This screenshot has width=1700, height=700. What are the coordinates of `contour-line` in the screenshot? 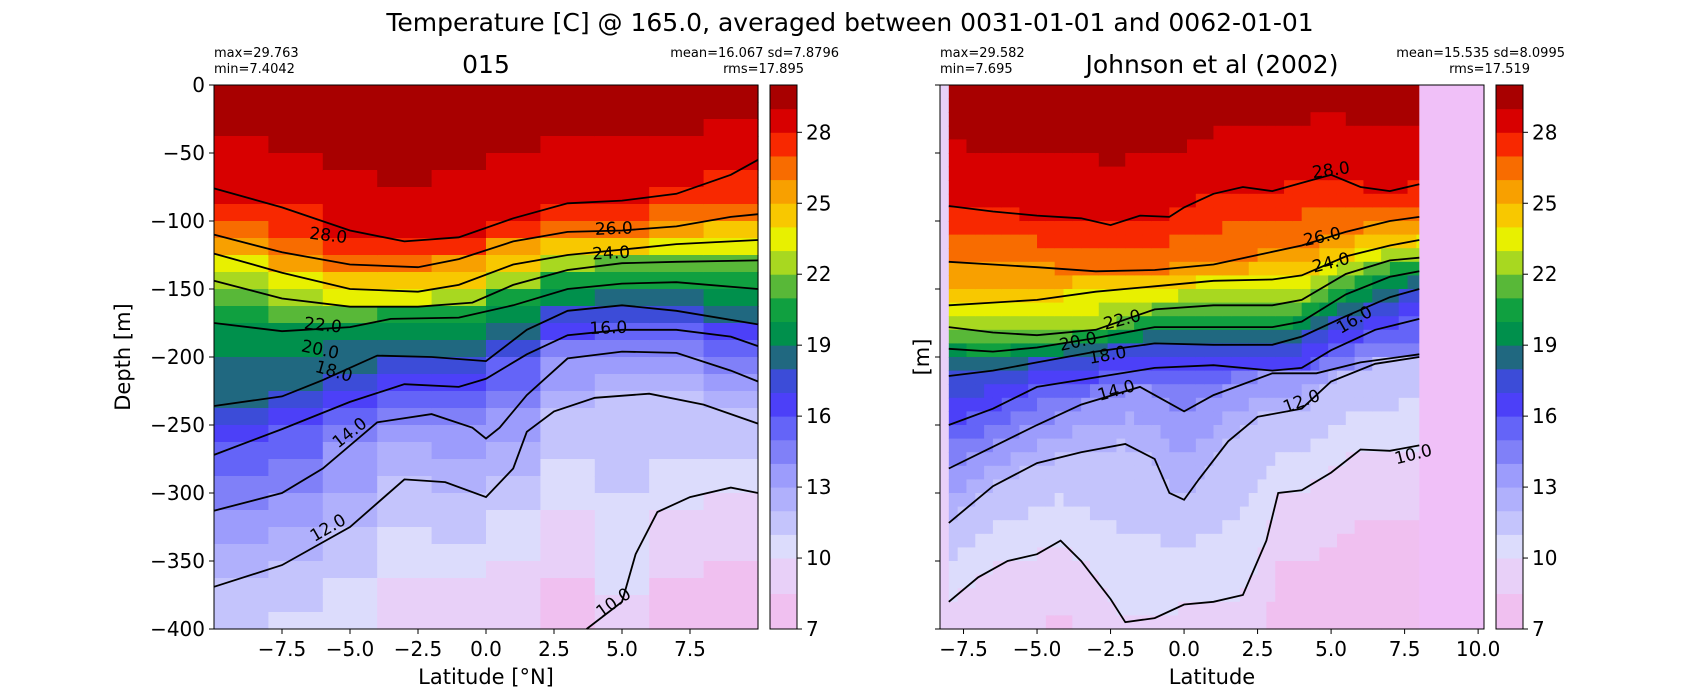 It's located at (1184, 200).